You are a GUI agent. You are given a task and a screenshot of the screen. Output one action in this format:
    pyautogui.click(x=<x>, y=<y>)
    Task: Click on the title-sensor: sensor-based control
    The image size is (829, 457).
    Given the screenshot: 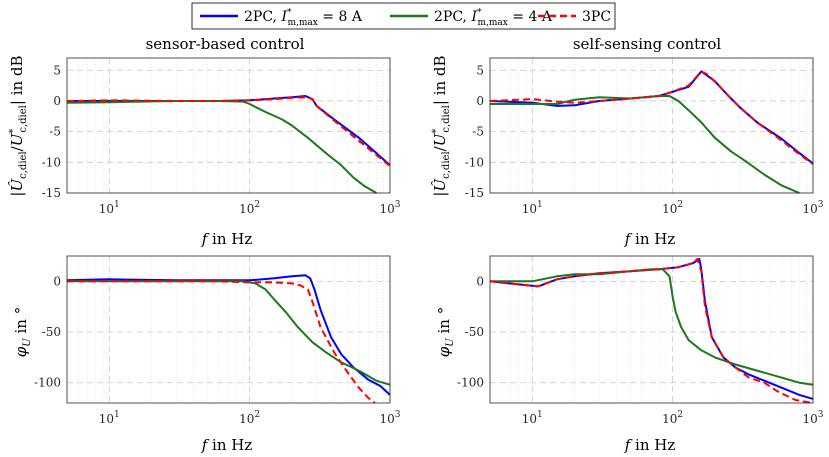 What is the action you would take?
    pyautogui.click(x=225, y=44)
    